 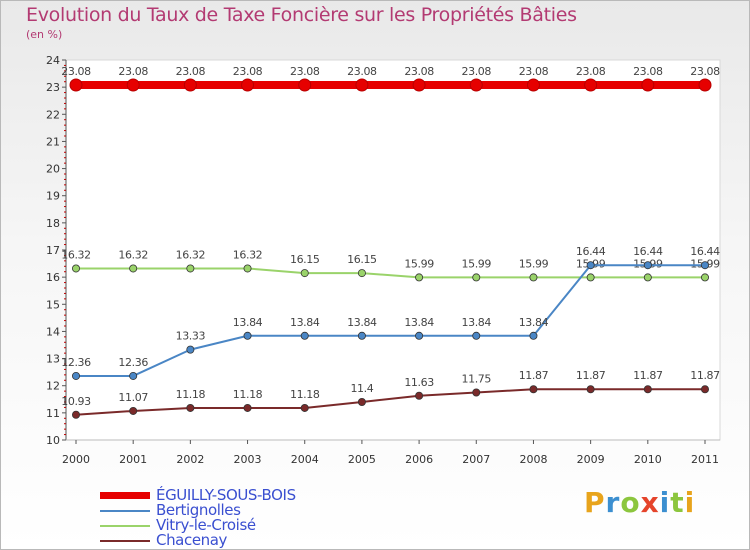 What do you see at coordinates (53, 141) in the screenshot?
I see `y-tick-label: 21` at bounding box center [53, 141].